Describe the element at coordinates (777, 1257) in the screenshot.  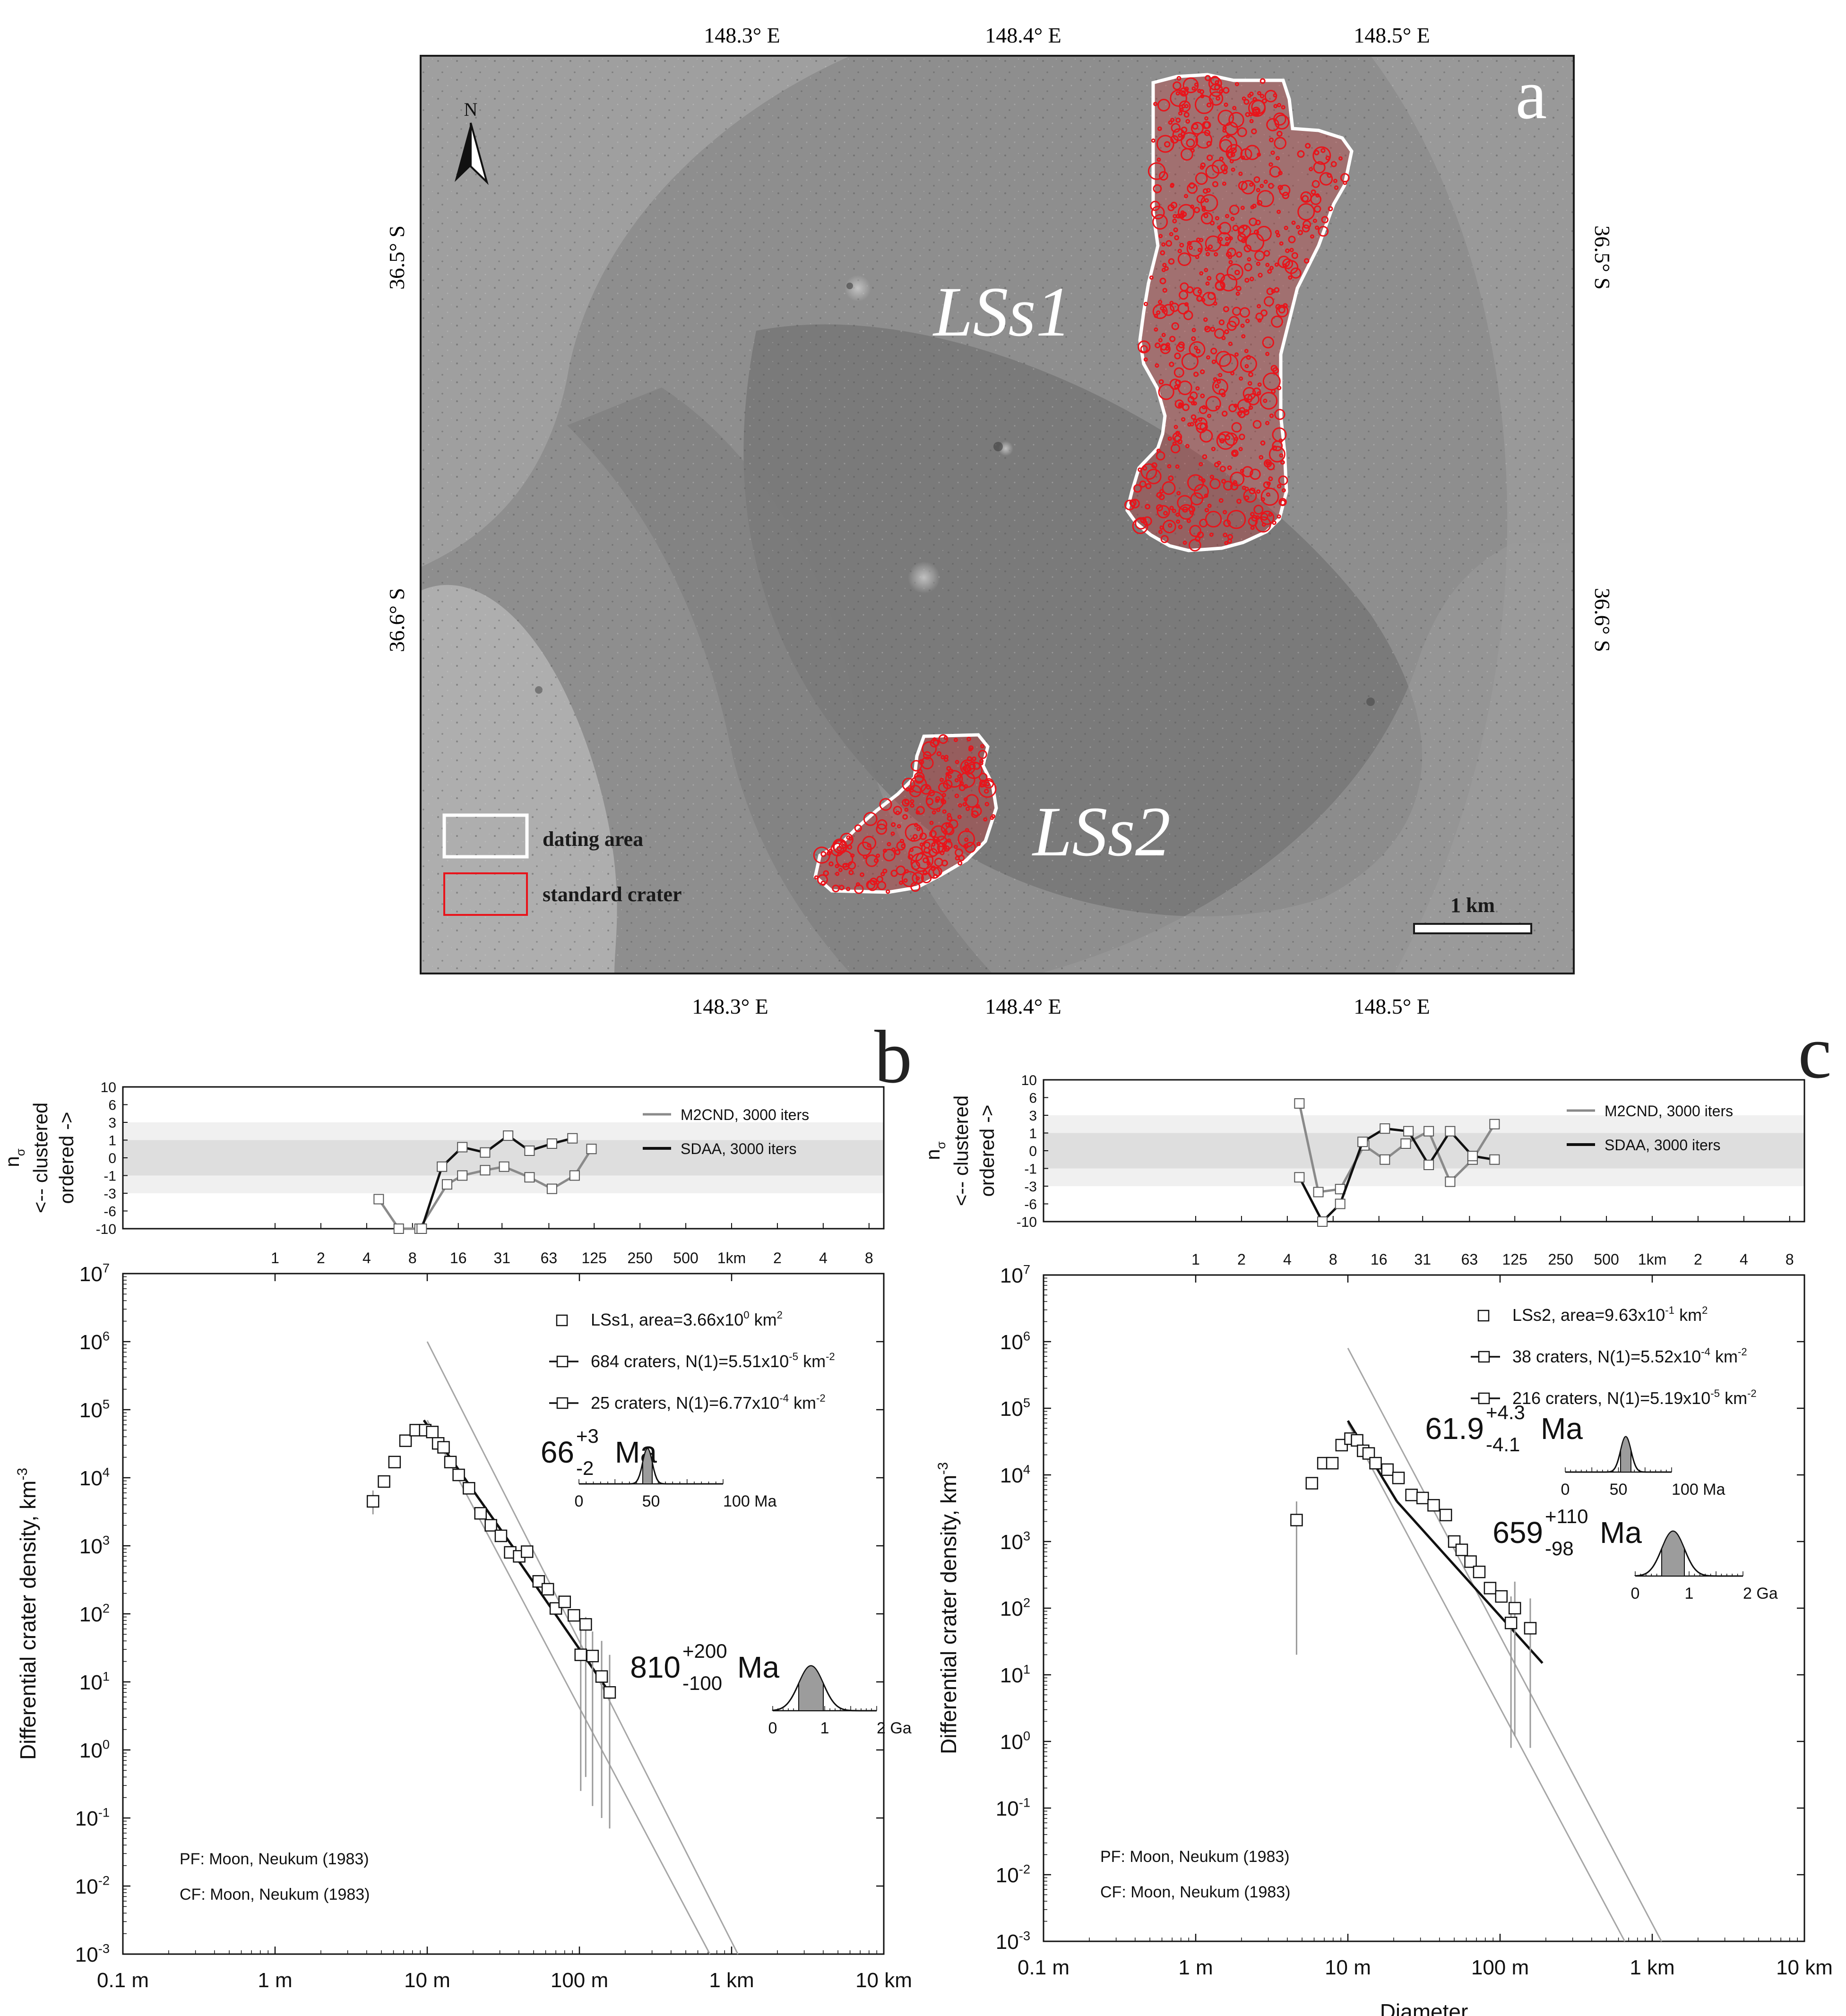
I see `top-diameter-tick-label: 2` at that location.